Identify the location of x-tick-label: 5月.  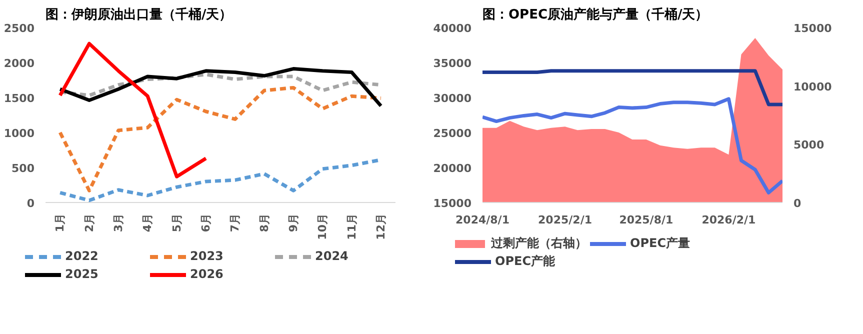
(177, 223).